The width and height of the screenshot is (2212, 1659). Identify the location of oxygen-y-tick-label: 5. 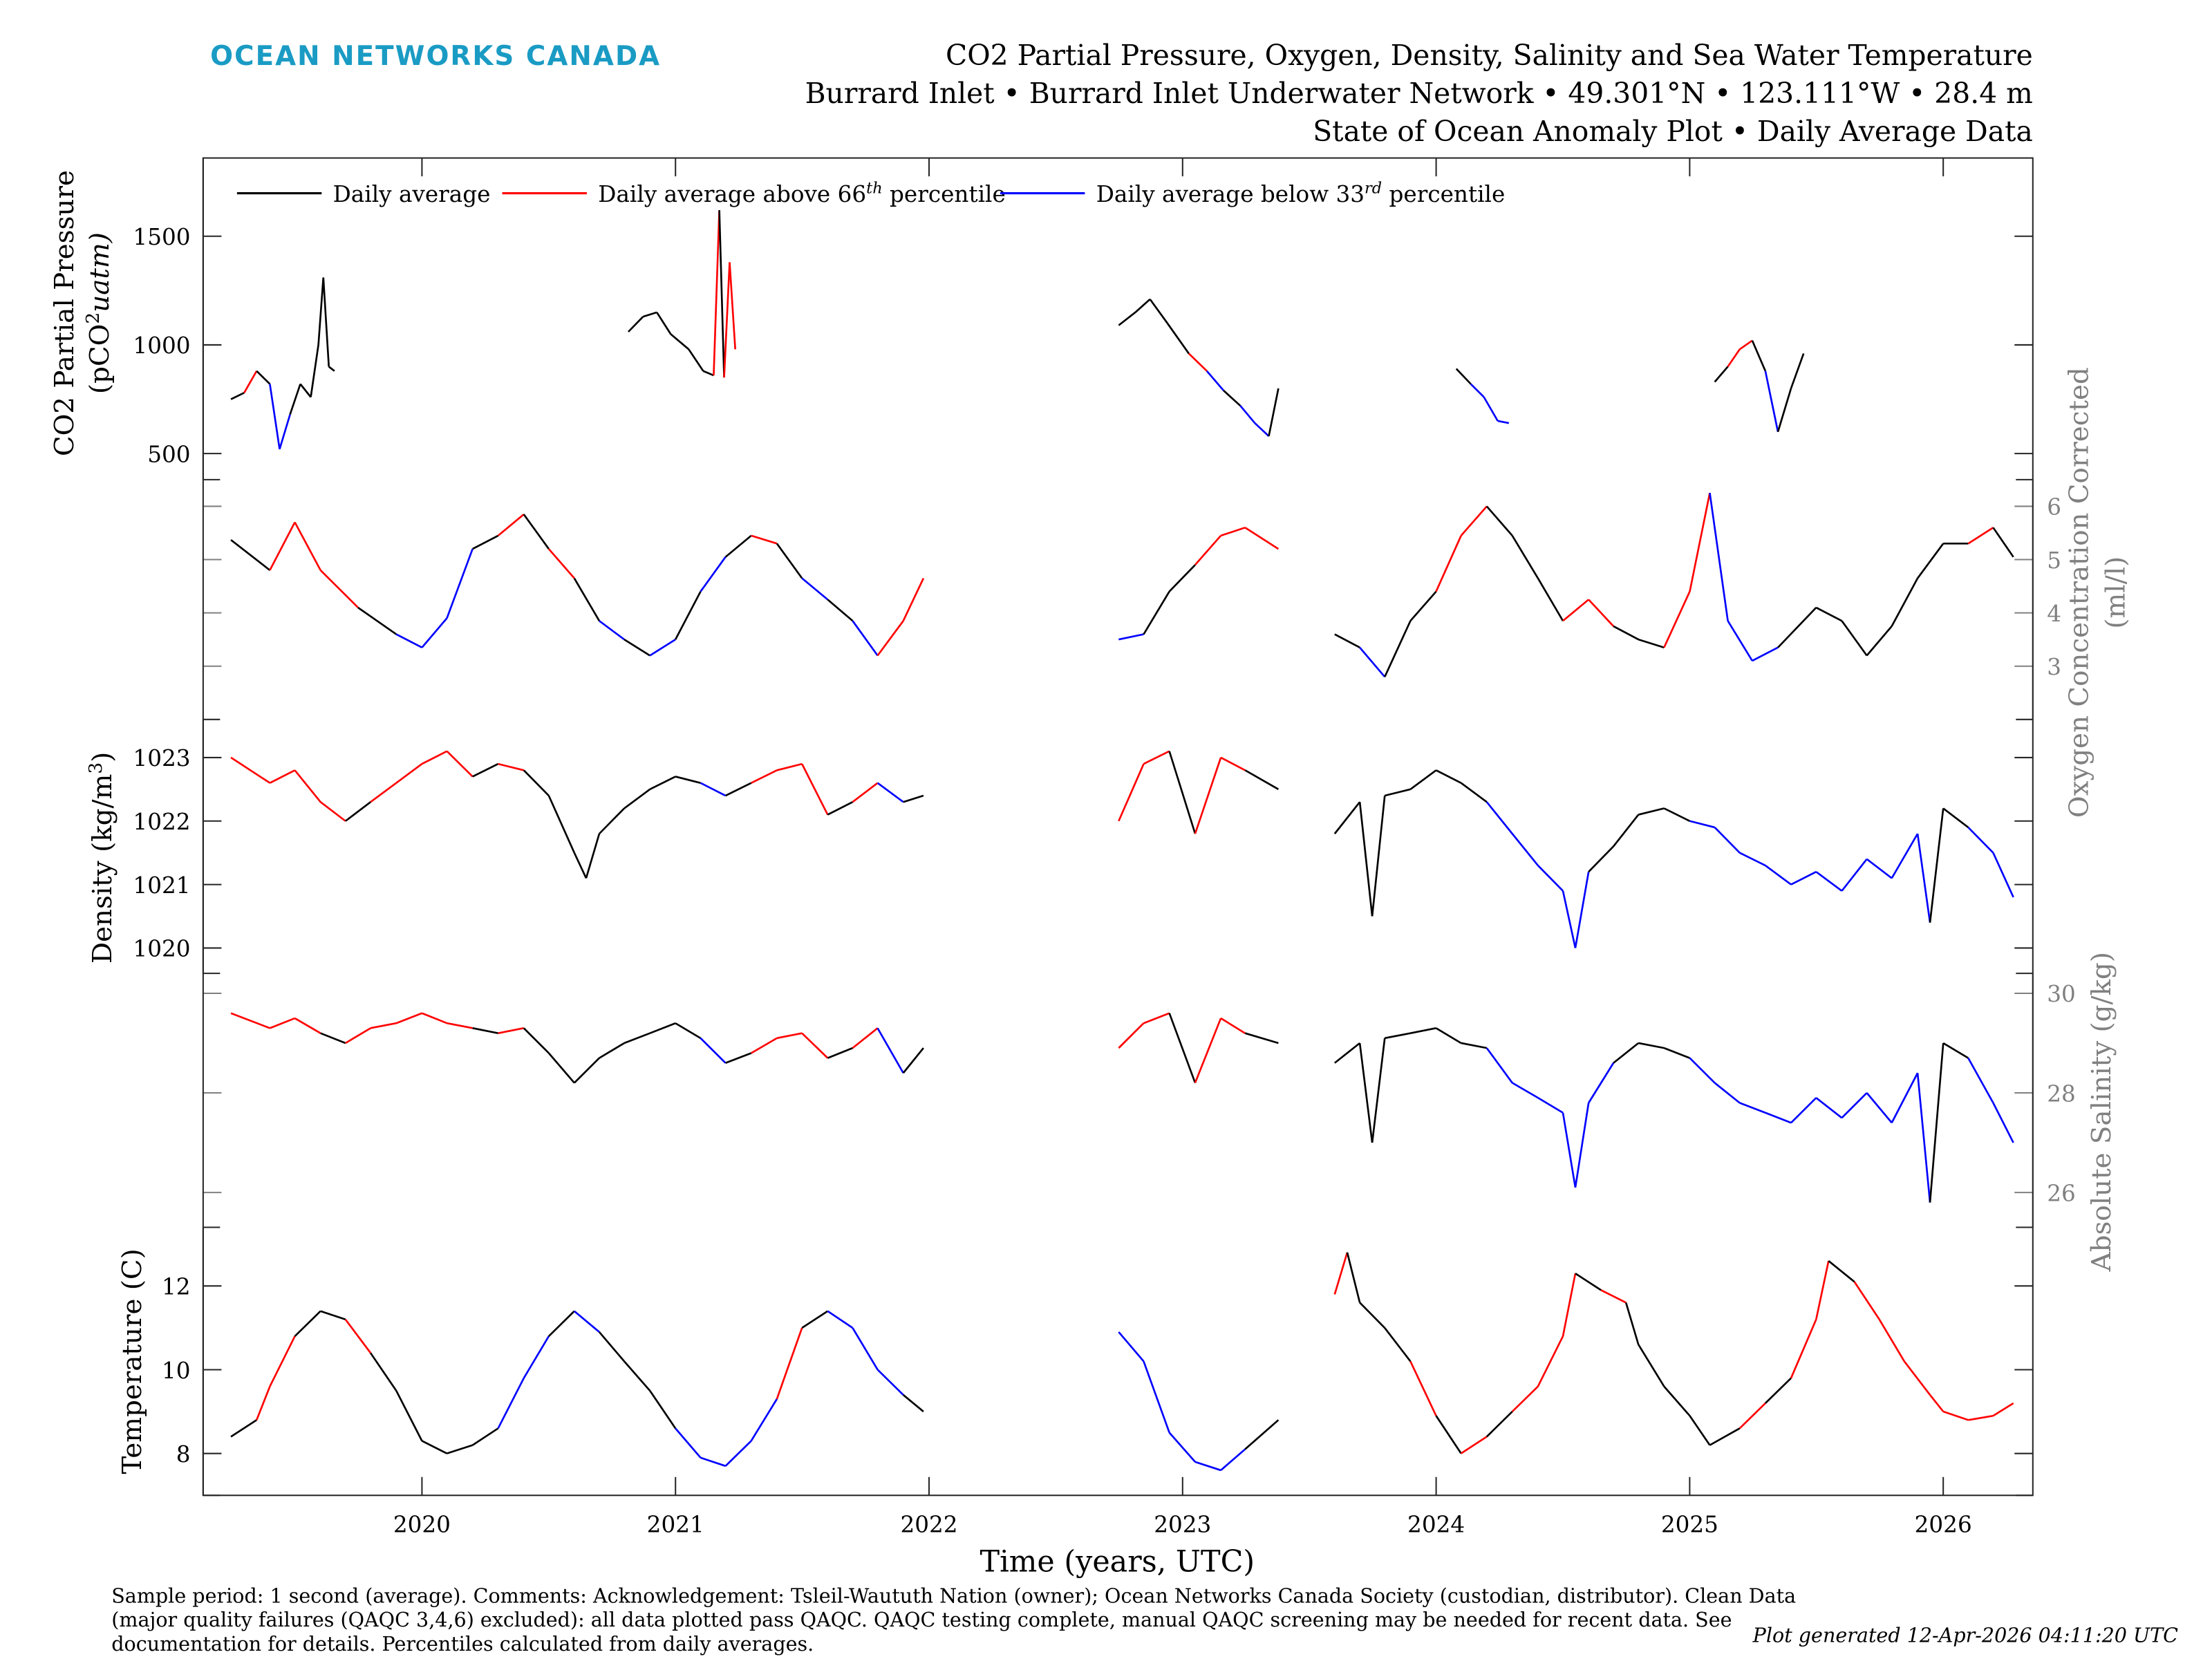
(2054, 560).